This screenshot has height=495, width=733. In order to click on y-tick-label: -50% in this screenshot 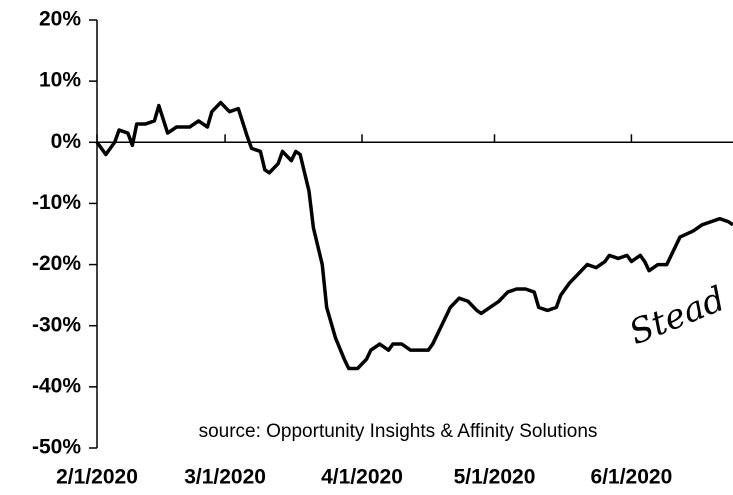, I will do `click(56, 447)`.